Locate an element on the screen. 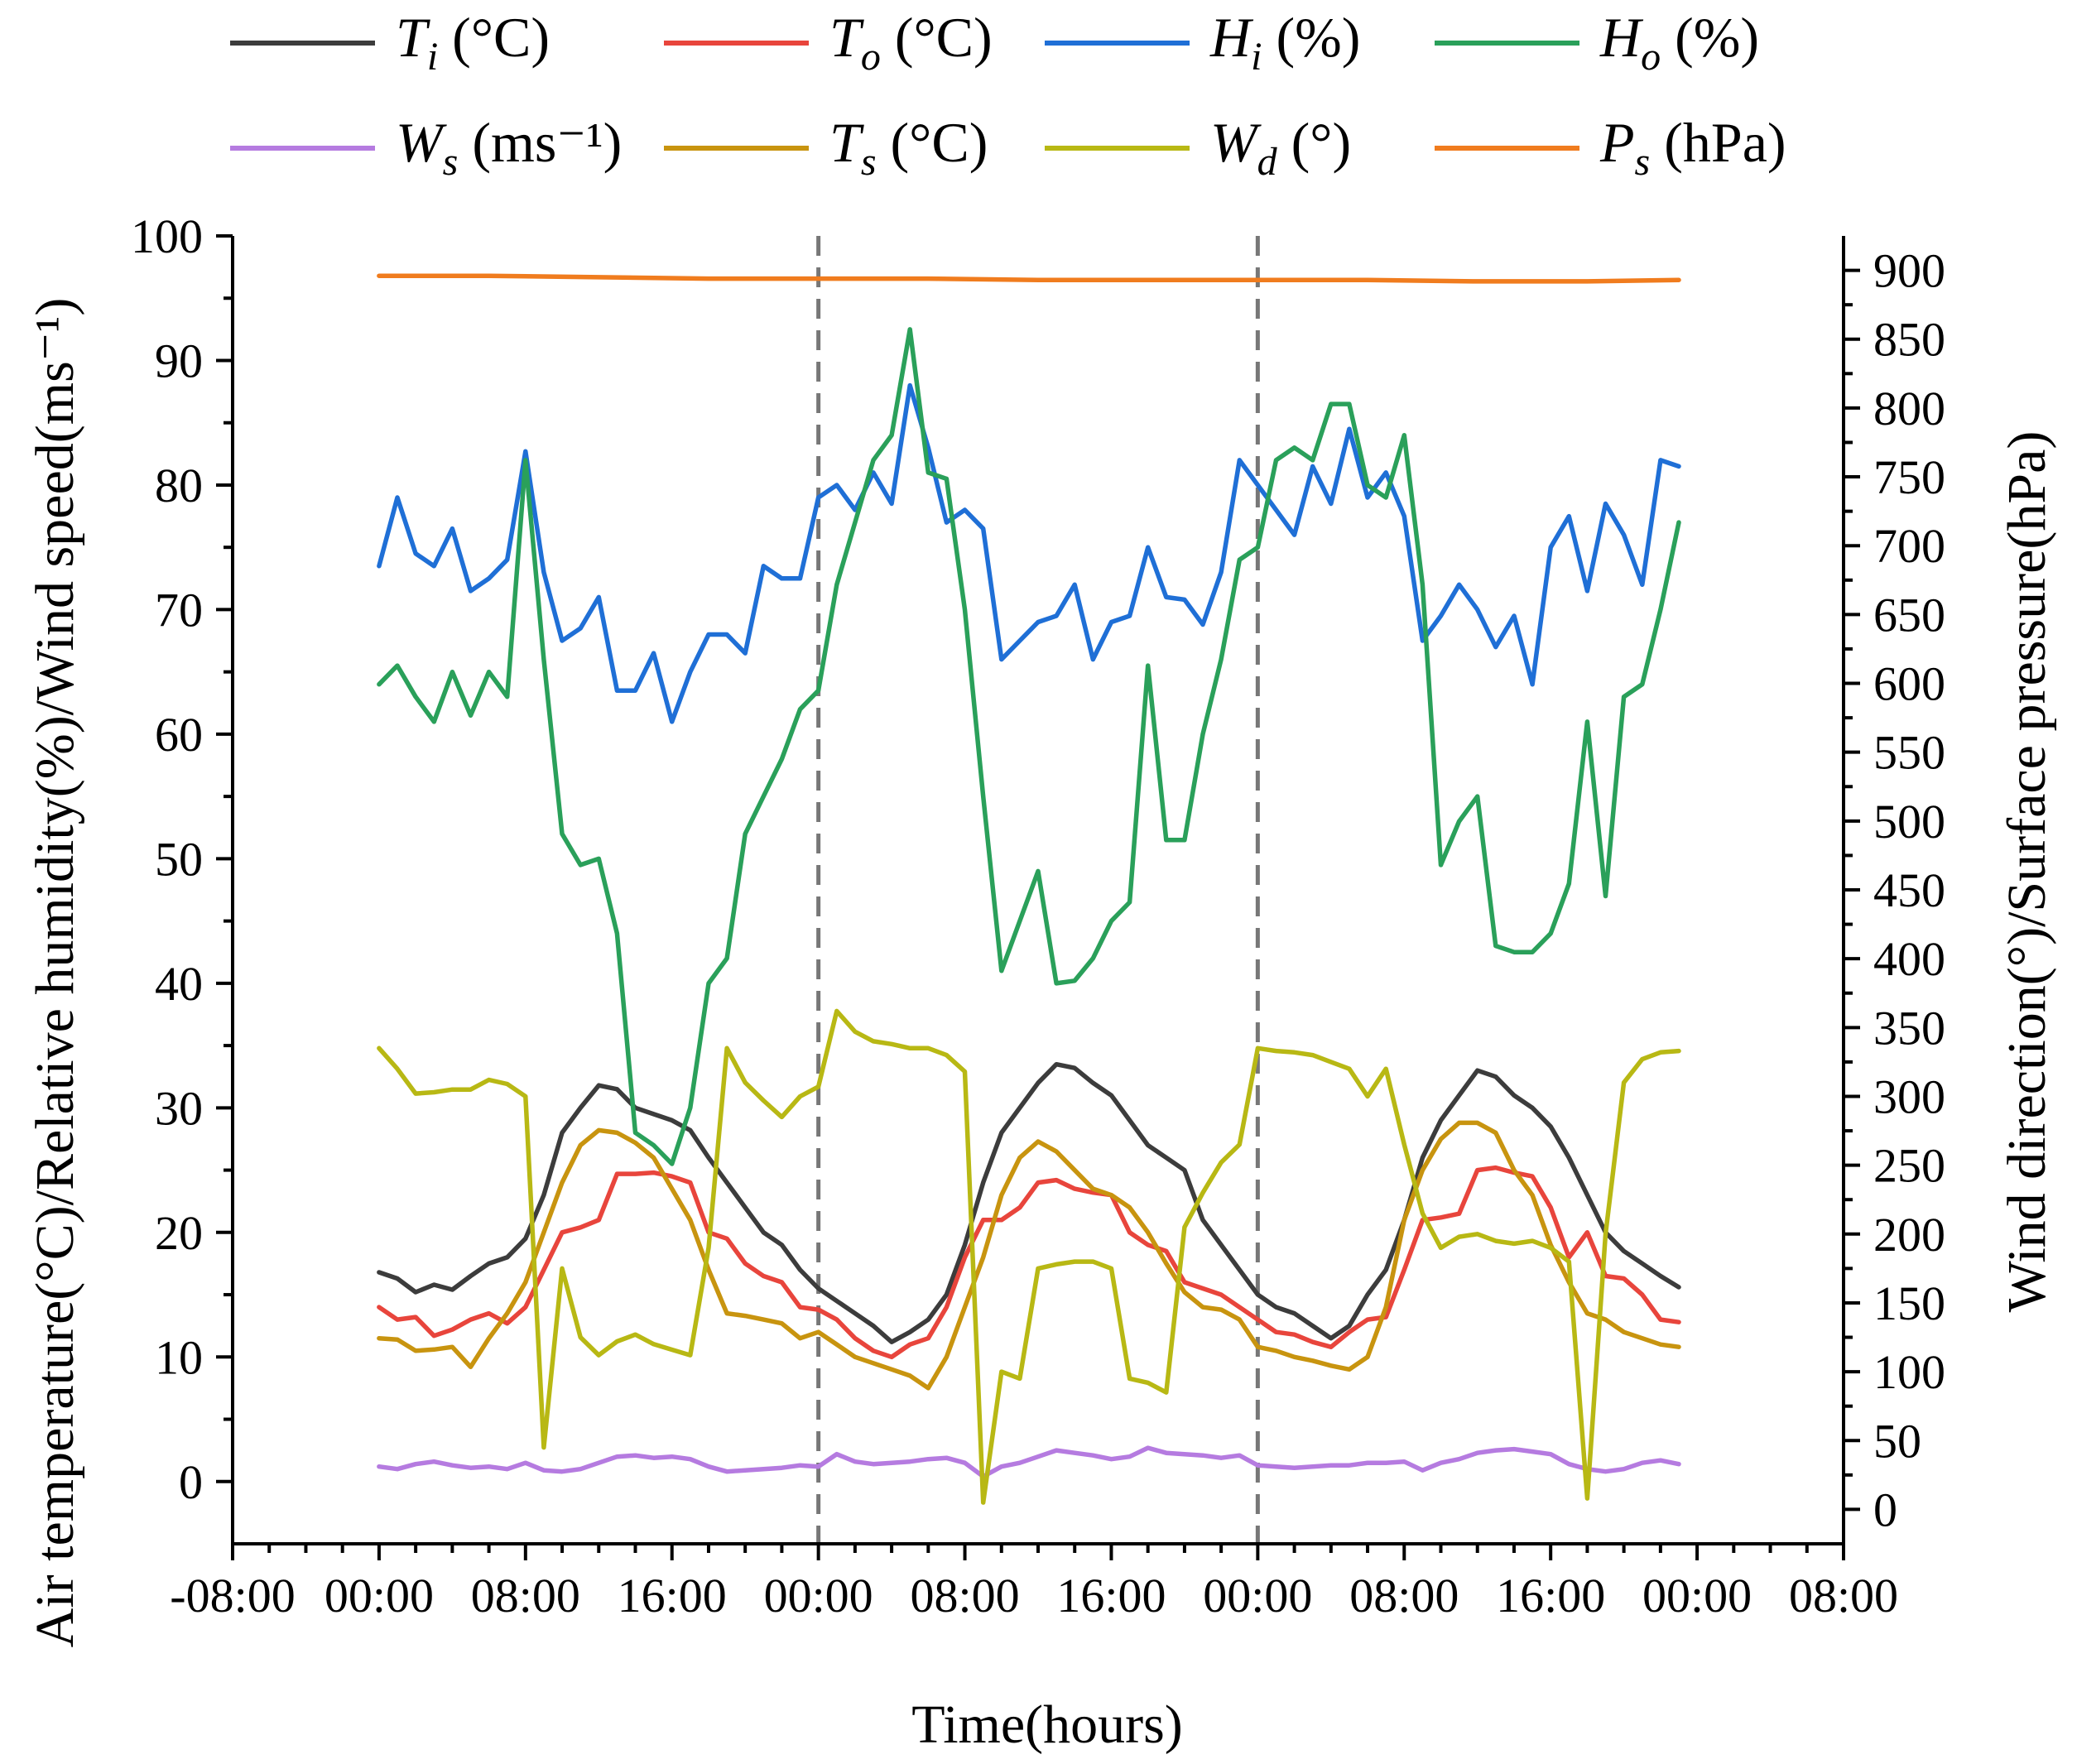 The width and height of the screenshot is (2077, 1764). y-right-tick-label: 900 is located at coordinates (1909, 271).